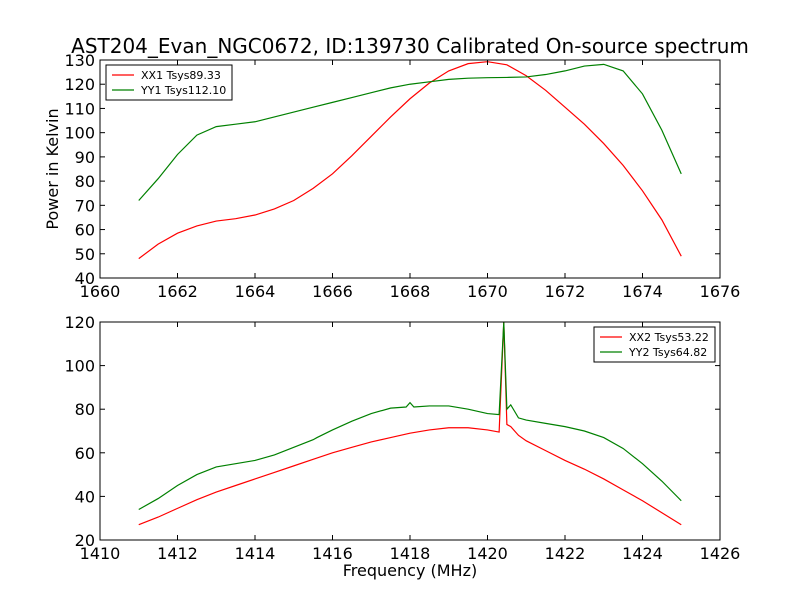 This screenshot has width=800, height=600. Describe the element at coordinates (332, 553) in the screenshot. I see `x-tick-label: 1416` at that location.